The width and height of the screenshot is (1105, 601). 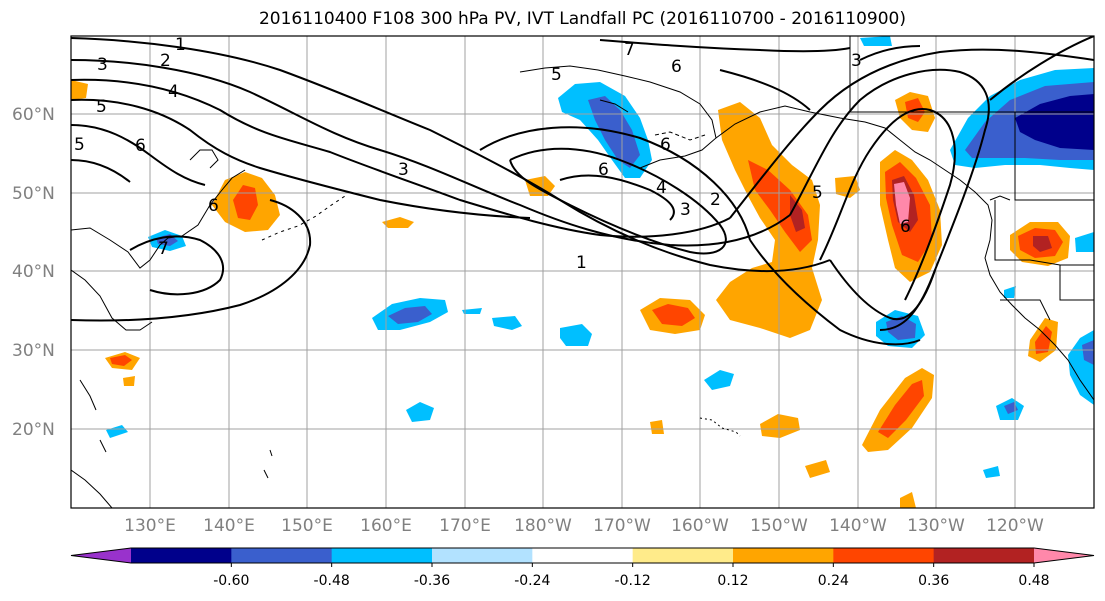 What do you see at coordinates (1033, 581) in the screenshot?
I see `colorbar-tick-label: 0.48` at bounding box center [1033, 581].